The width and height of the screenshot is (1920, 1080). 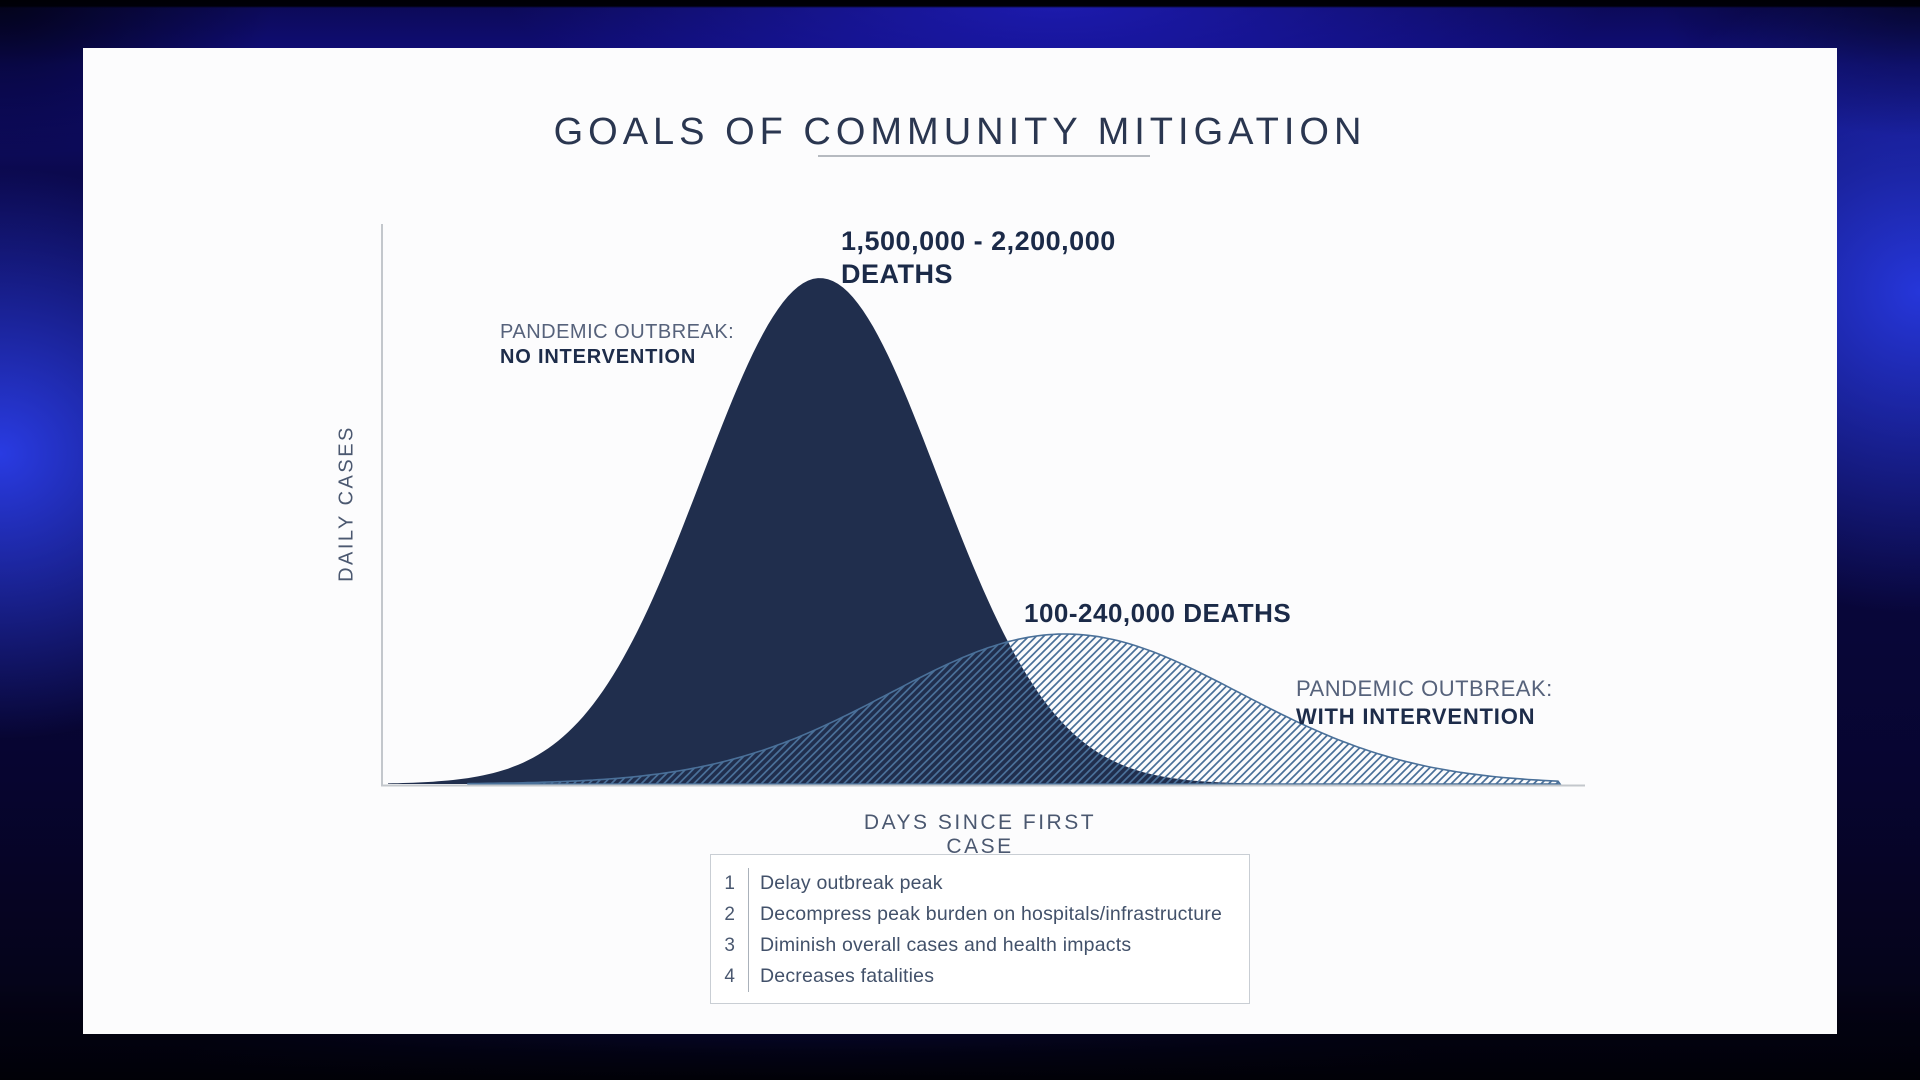 What do you see at coordinates (1014, 709) in the screenshot?
I see `curve-with-intervention` at bounding box center [1014, 709].